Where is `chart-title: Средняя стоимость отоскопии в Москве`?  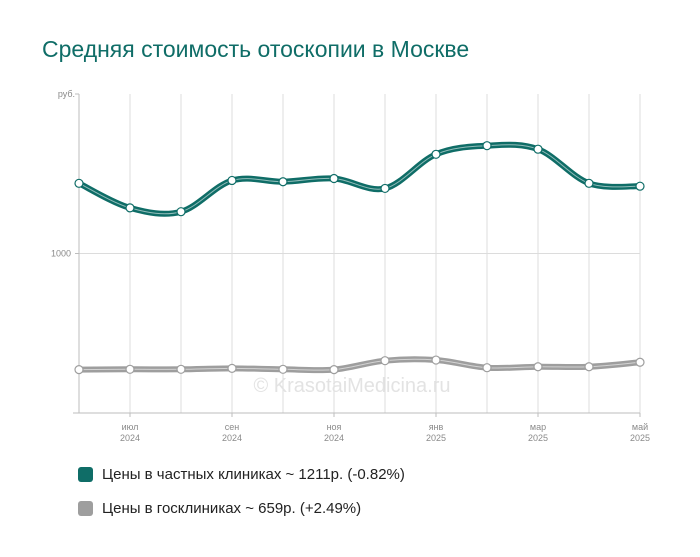
chart-title: Средняя стоимость отоскопии в Москве is located at coordinates (256, 49).